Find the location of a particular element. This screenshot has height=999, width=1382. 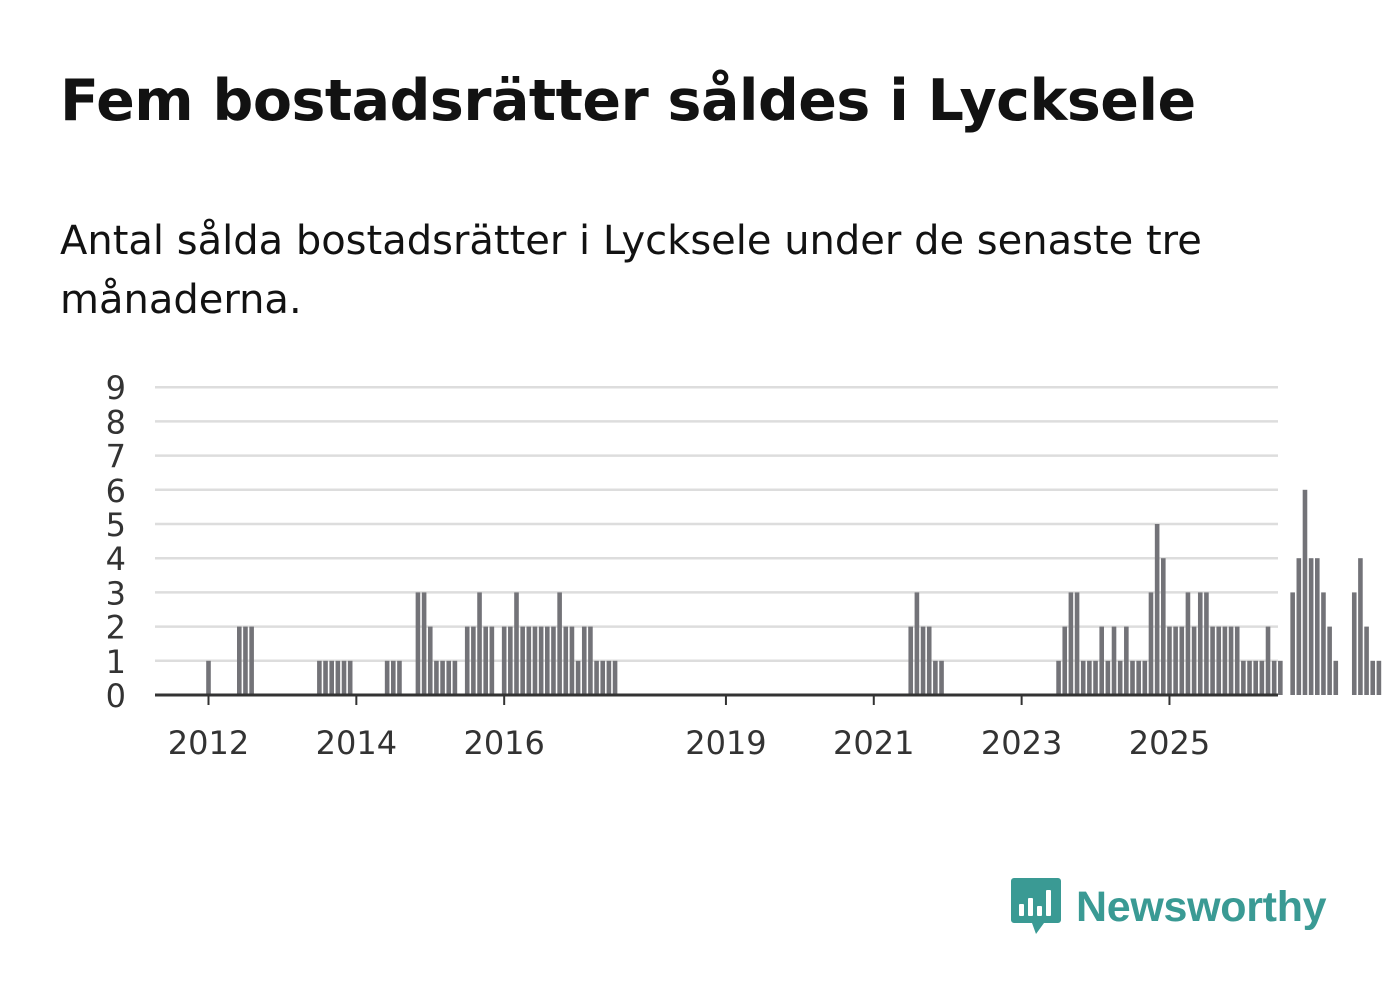

x-axis-ticks: 2012 2014 2016 2019 2021 2023 2025 is located at coordinates (689, 728).